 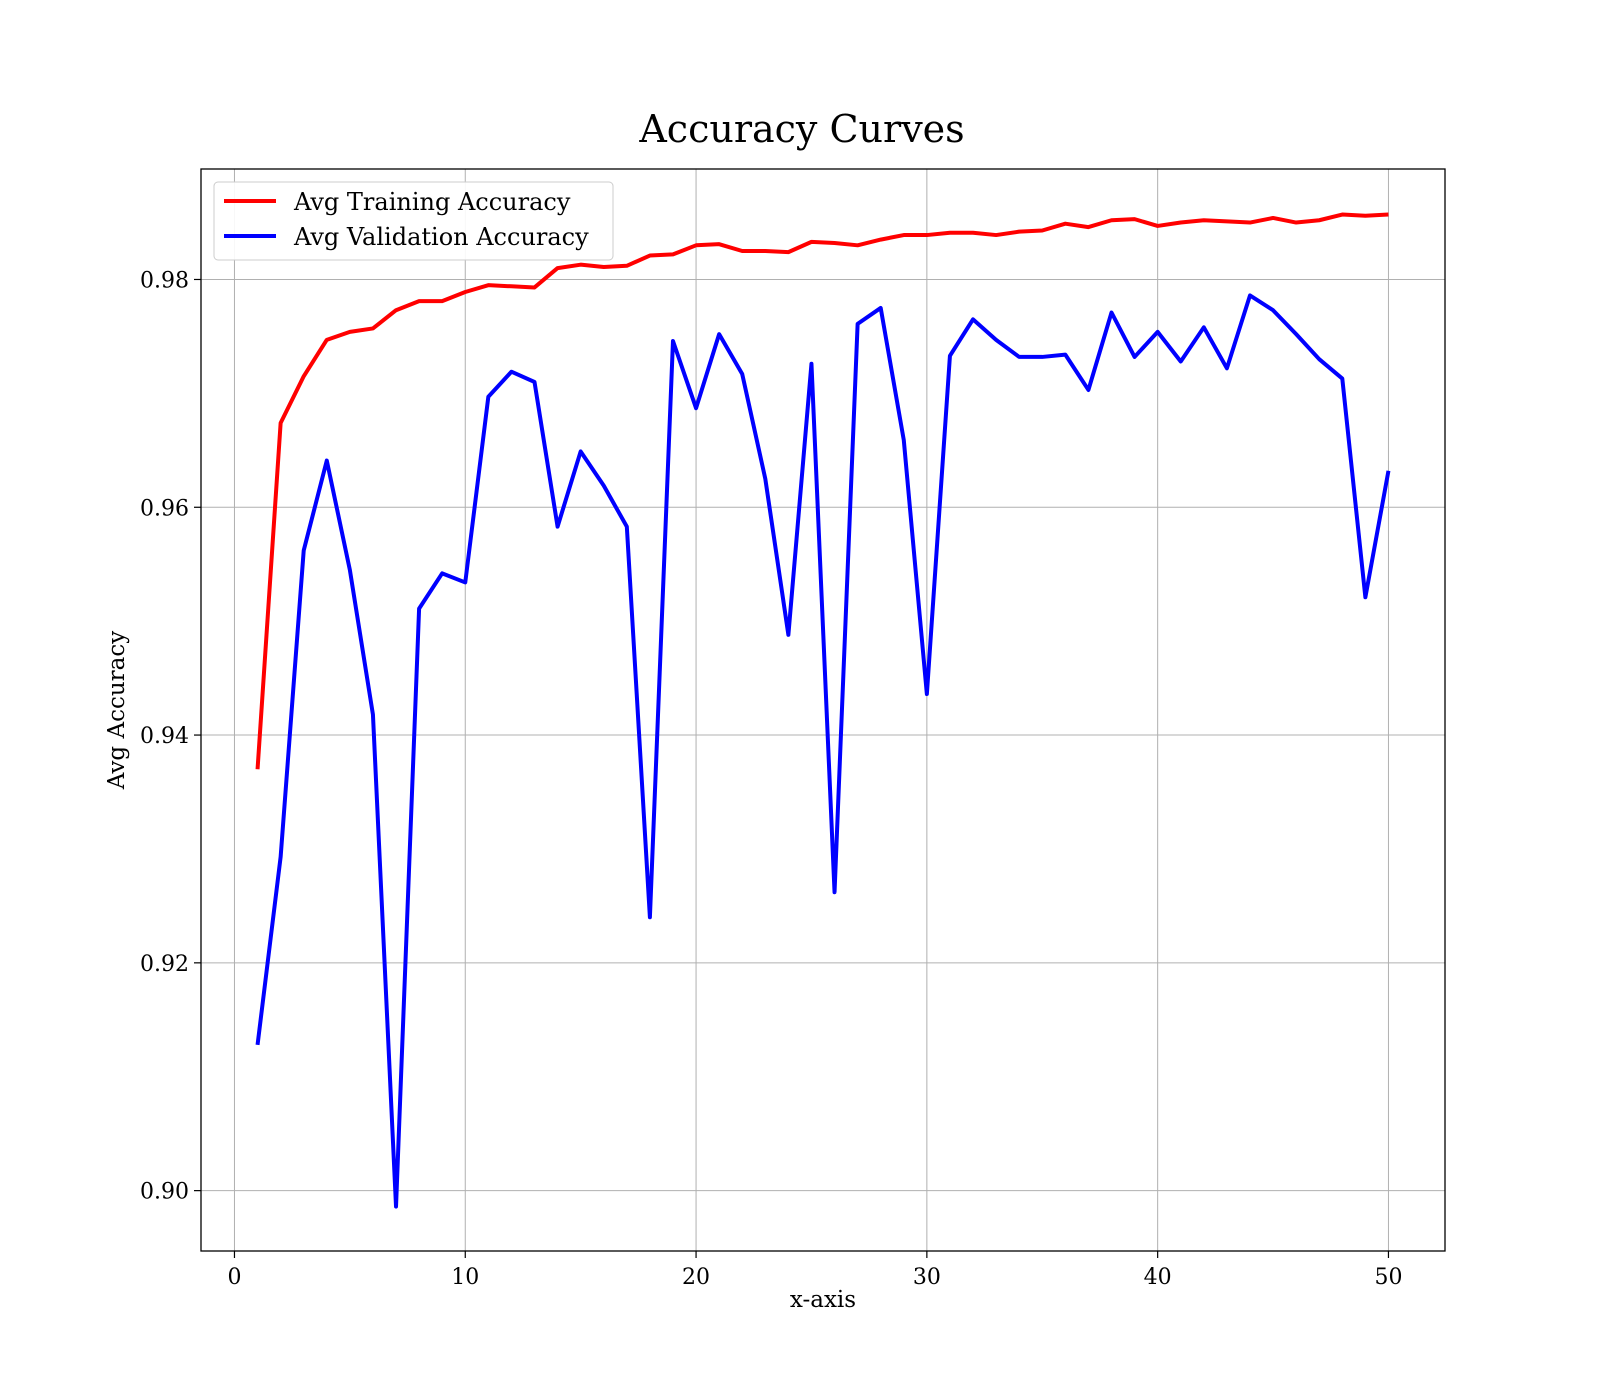 What do you see at coordinates (696, 1277) in the screenshot?
I see `x-tick-label: 20` at bounding box center [696, 1277].